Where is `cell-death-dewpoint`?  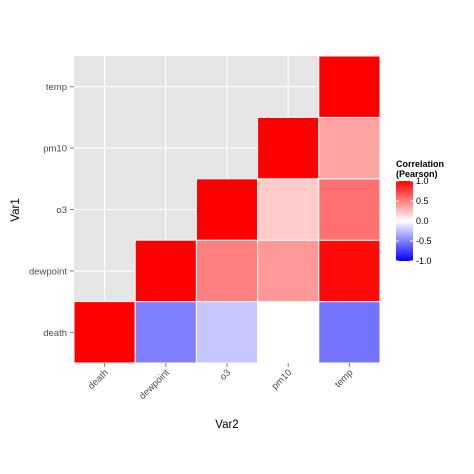
cell-death-dewpoint is located at coordinates (165, 332).